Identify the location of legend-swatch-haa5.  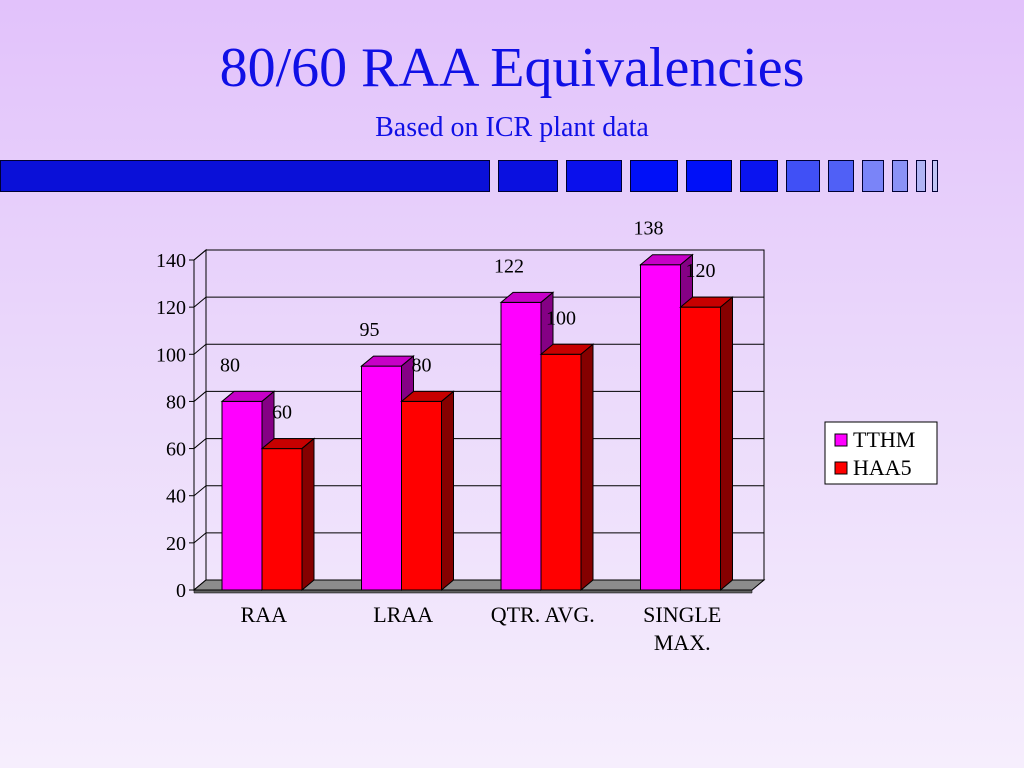
(841, 468).